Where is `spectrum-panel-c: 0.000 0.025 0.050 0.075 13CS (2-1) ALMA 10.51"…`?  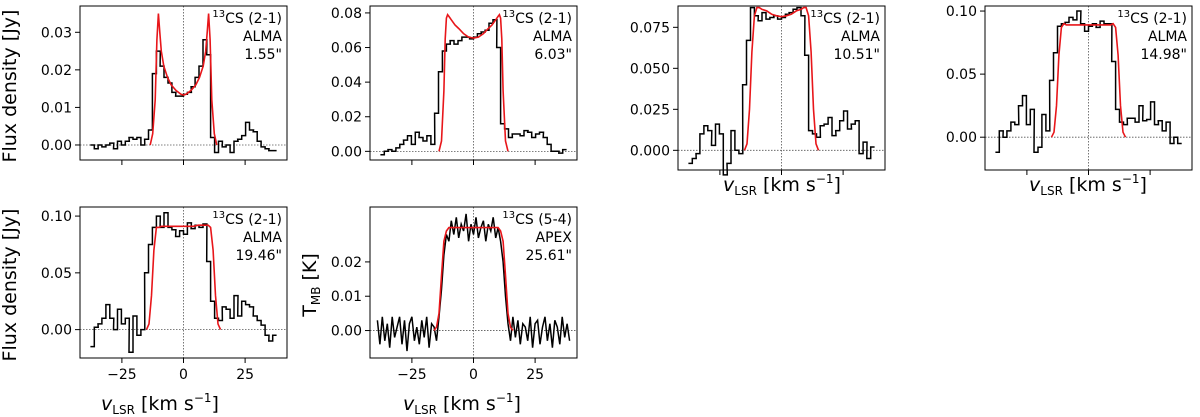 spectrum-panel-c: 0.000 0.025 0.050 0.075 13CS (2-1) ALMA 10.51"… is located at coordinates (758, 101).